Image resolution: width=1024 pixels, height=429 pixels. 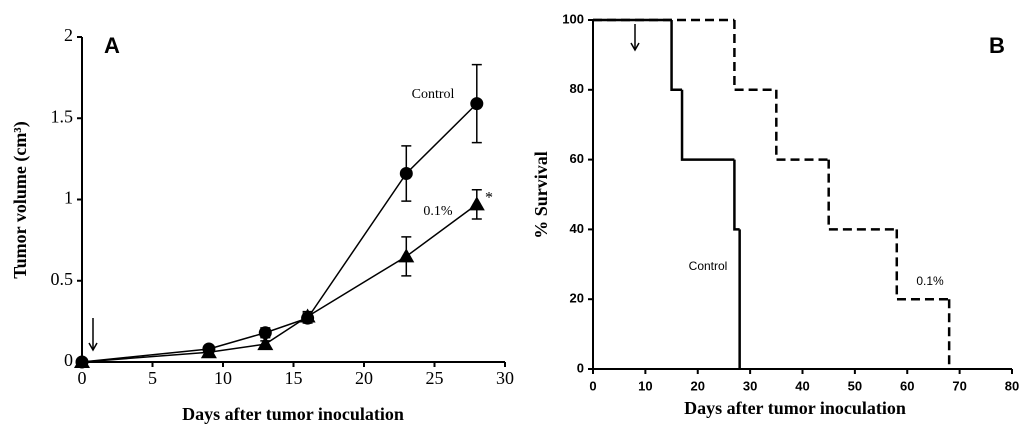 What do you see at coordinates (62, 279) in the screenshot?
I see `y-tick-label: 0.5` at bounding box center [62, 279].